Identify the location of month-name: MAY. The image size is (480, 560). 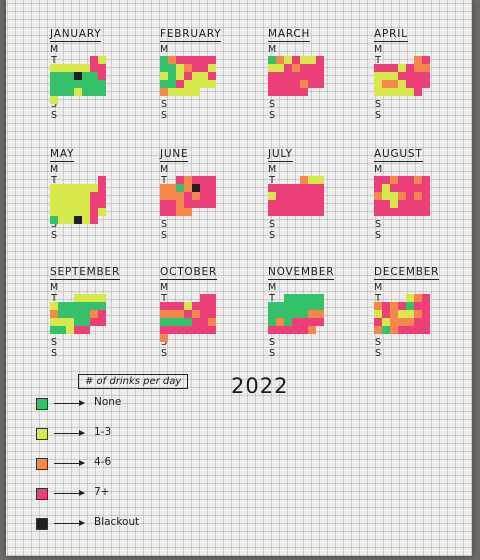
(90, 155).